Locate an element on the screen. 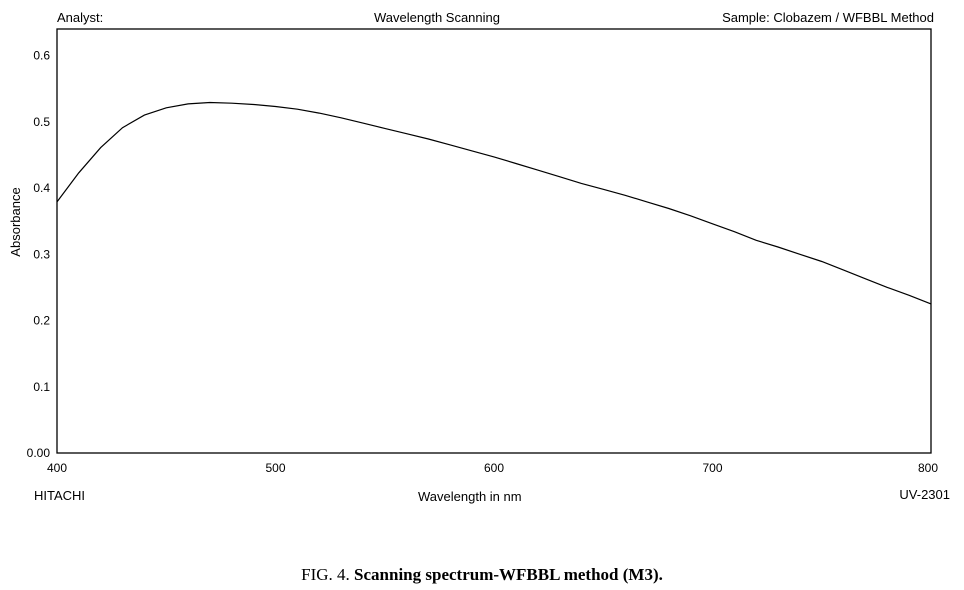 The height and width of the screenshot is (590, 964). x-tick-labels: 400 500 600 700 800 is located at coordinates (492, 468).